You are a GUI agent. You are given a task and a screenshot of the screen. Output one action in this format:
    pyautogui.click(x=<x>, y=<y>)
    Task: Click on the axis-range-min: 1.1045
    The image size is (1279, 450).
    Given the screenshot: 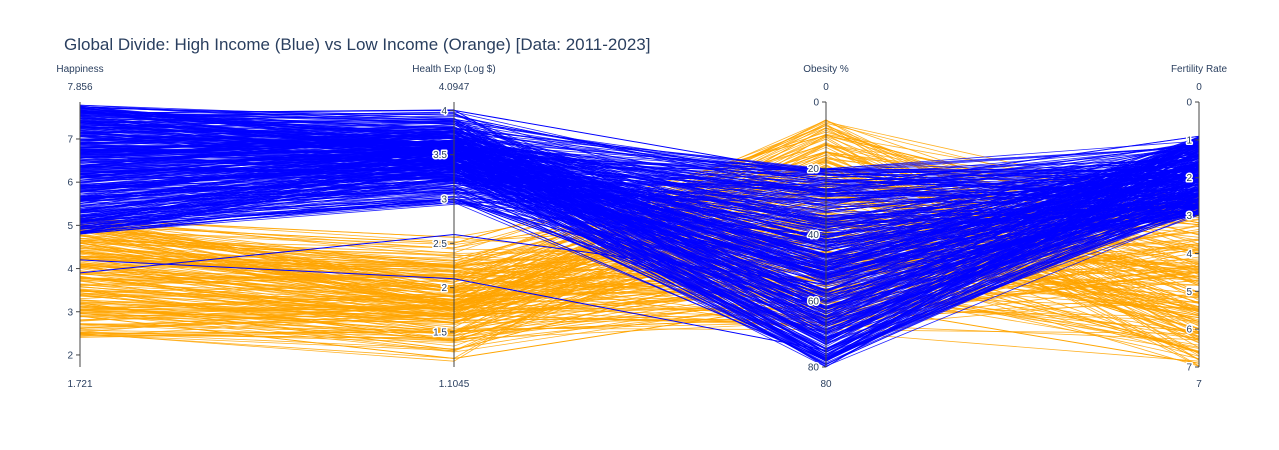 What is the action you would take?
    pyautogui.click(x=454, y=384)
    